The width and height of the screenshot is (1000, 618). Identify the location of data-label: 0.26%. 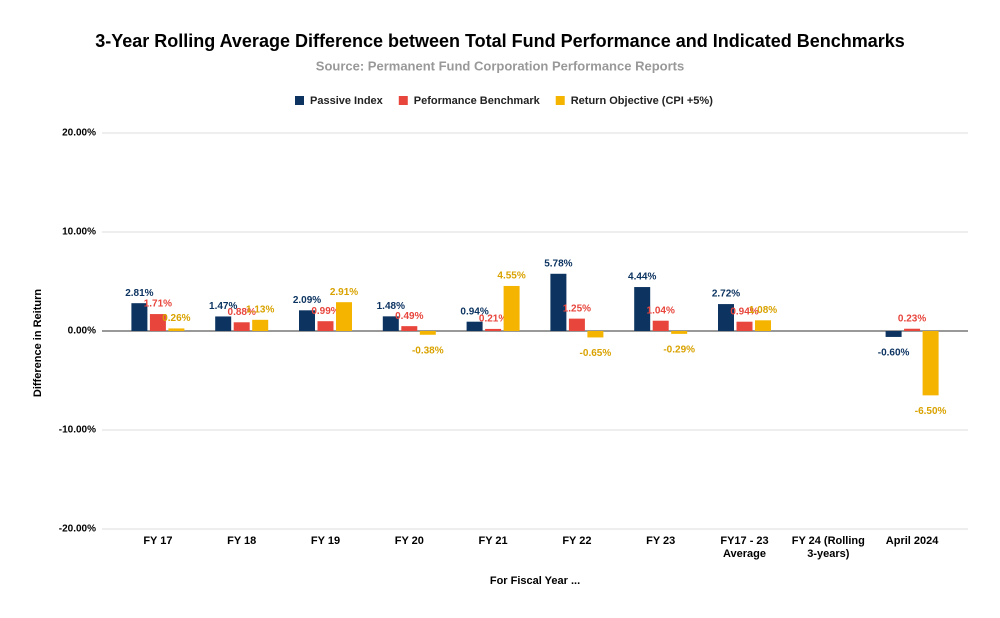
(176, 318).